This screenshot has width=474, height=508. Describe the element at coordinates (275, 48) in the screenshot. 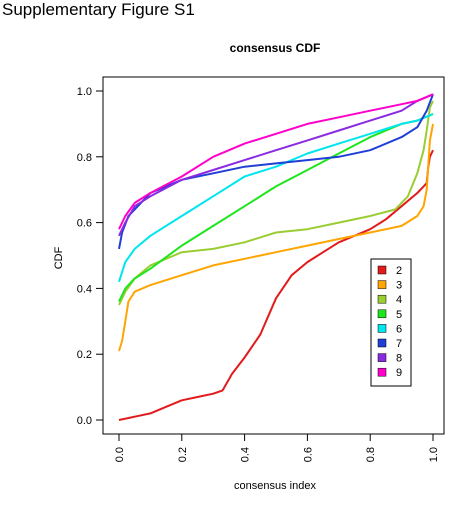

I see `chart-title: consensus CDF` at that location.